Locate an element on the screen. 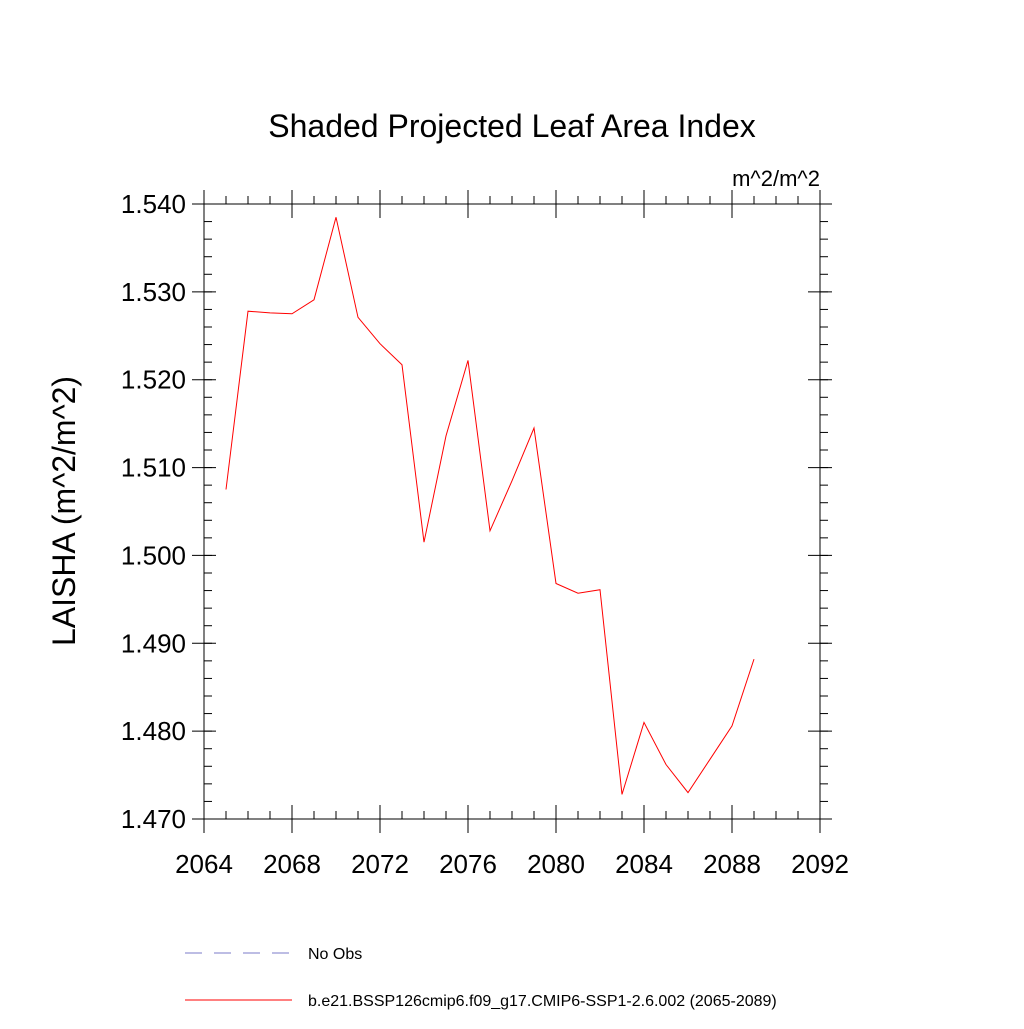 This screenshot has height=1029, width=1024. y-tick-label: 1.520 is located at coordinates (153, 380).